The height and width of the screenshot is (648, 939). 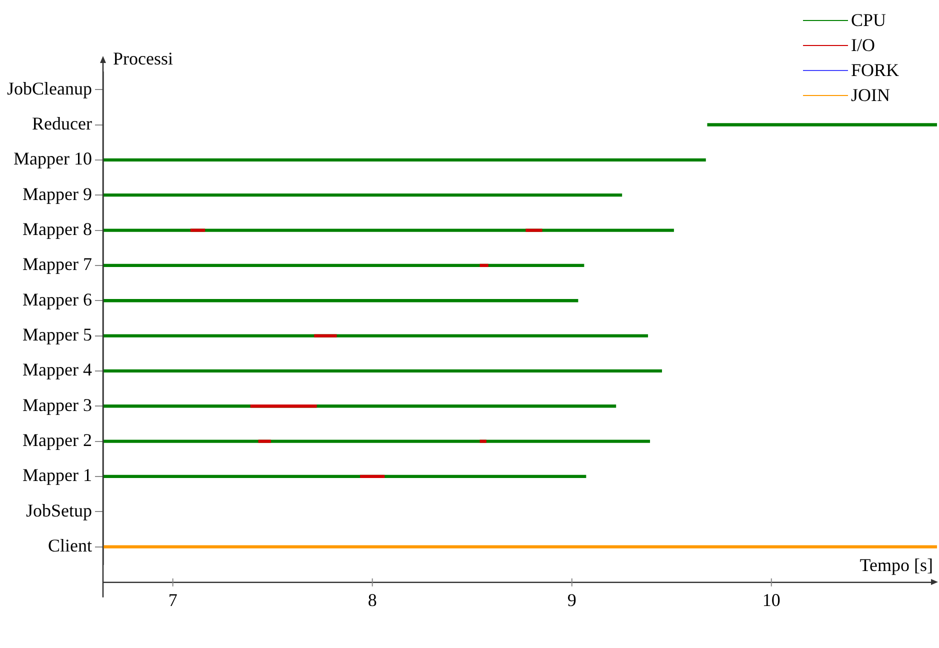 I want to click on y-tick-label: Mapper 6, so click(x=57, y=299).